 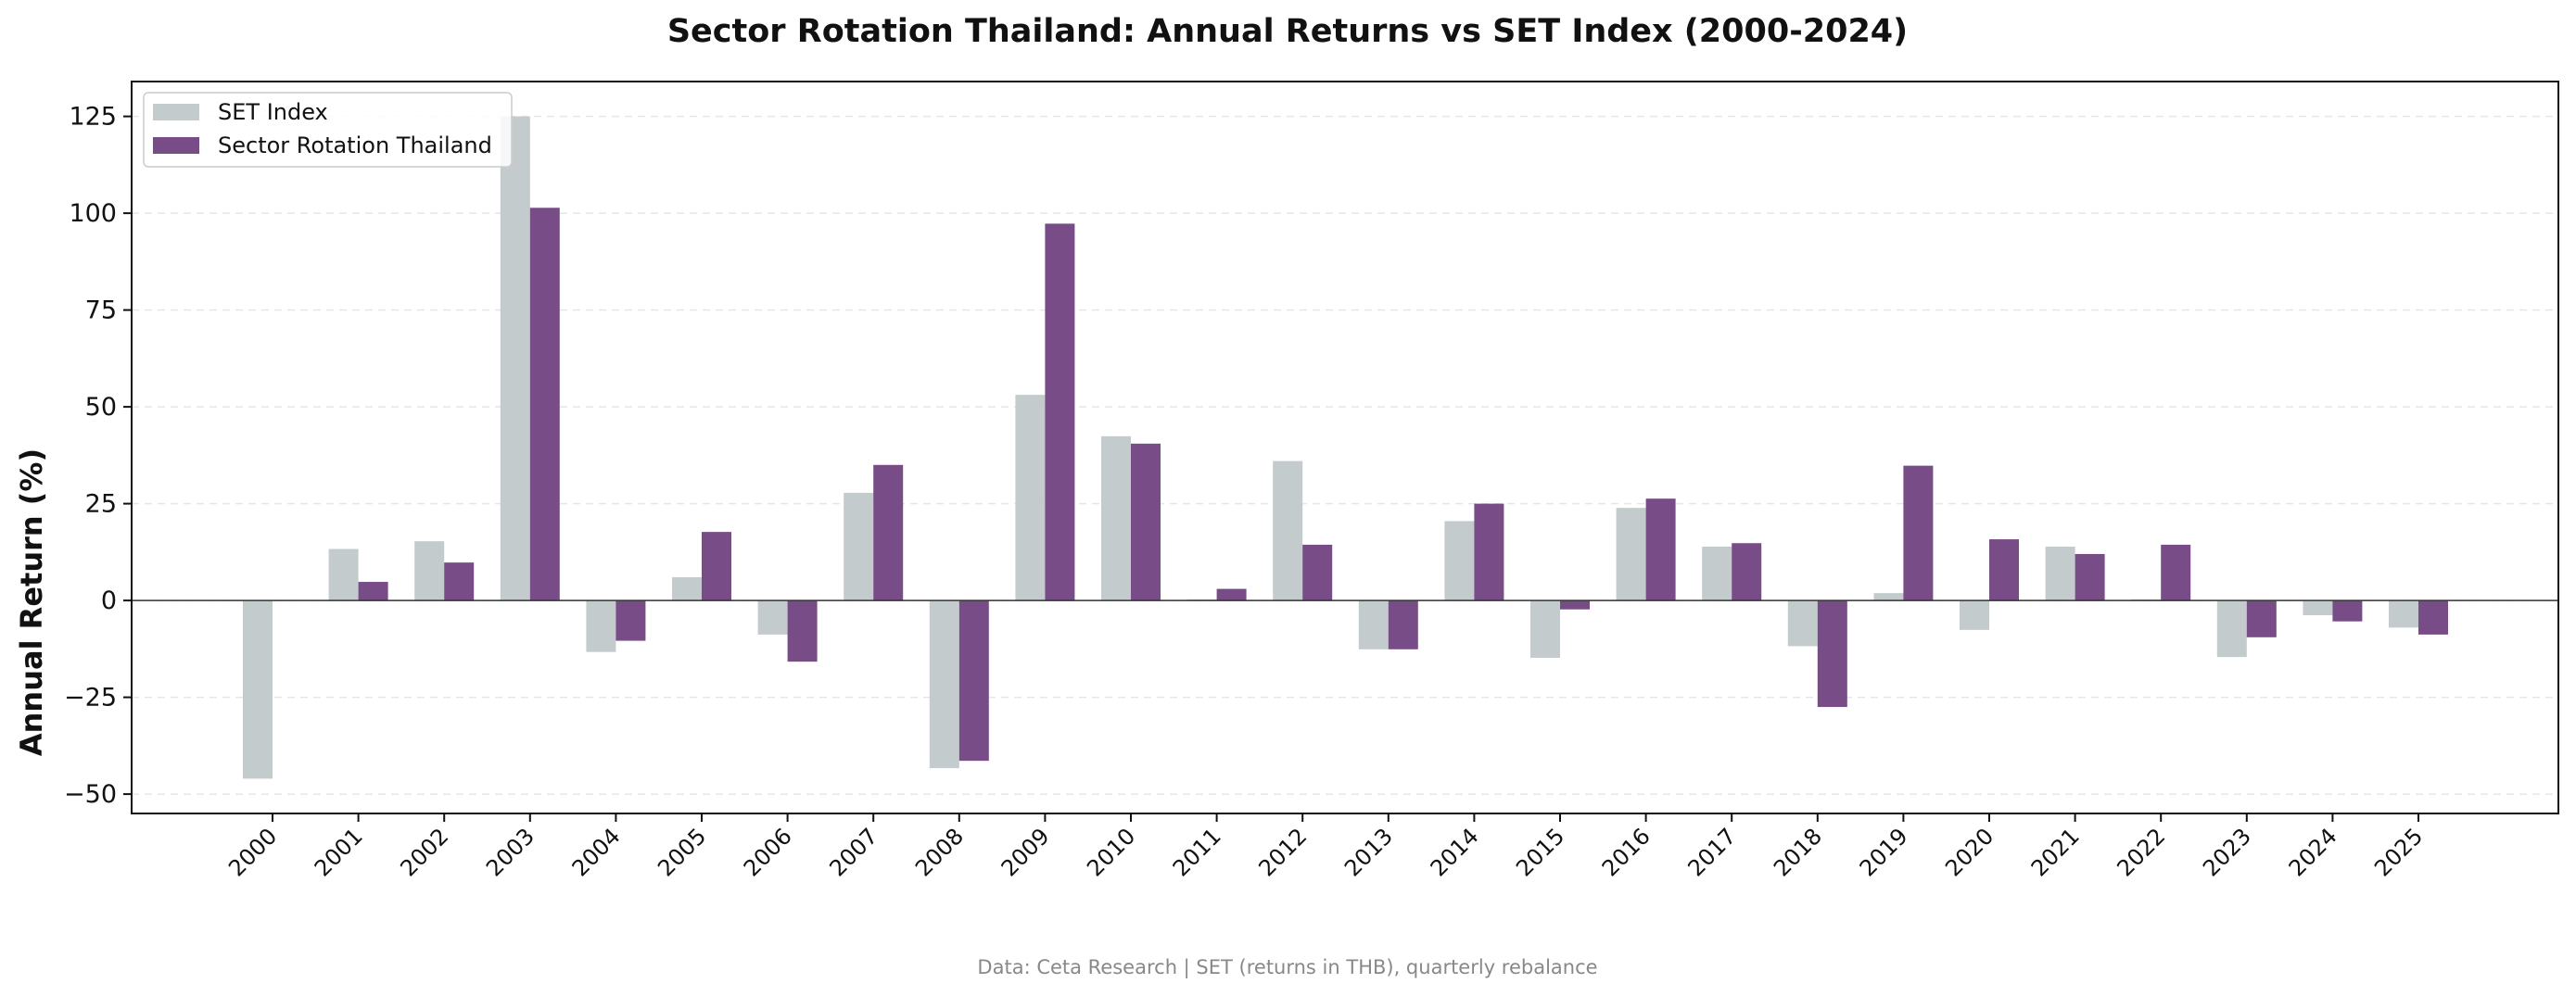 I want to click on bar-set-index-2012, so click(x=1288, y=531).